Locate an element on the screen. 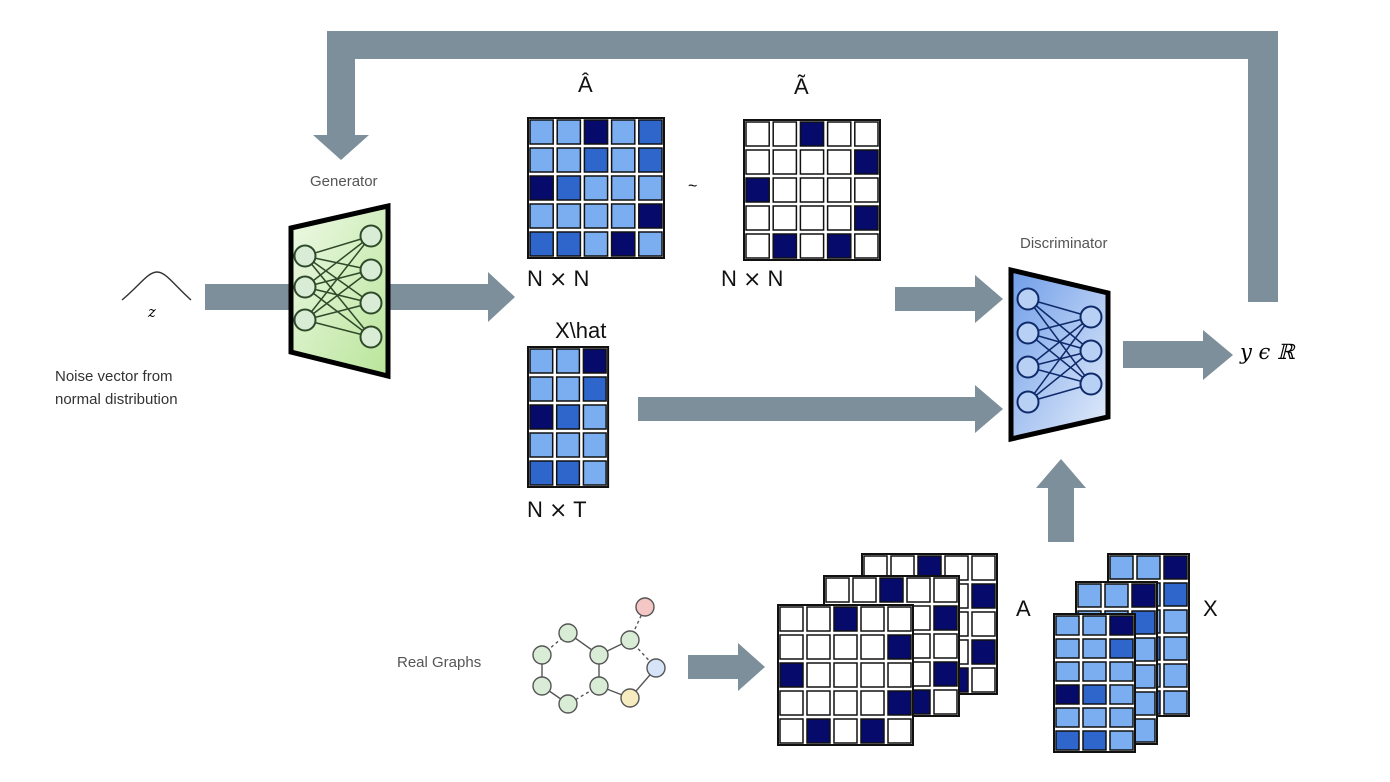  generator-label: Generator is located at coordinates (344, 181).